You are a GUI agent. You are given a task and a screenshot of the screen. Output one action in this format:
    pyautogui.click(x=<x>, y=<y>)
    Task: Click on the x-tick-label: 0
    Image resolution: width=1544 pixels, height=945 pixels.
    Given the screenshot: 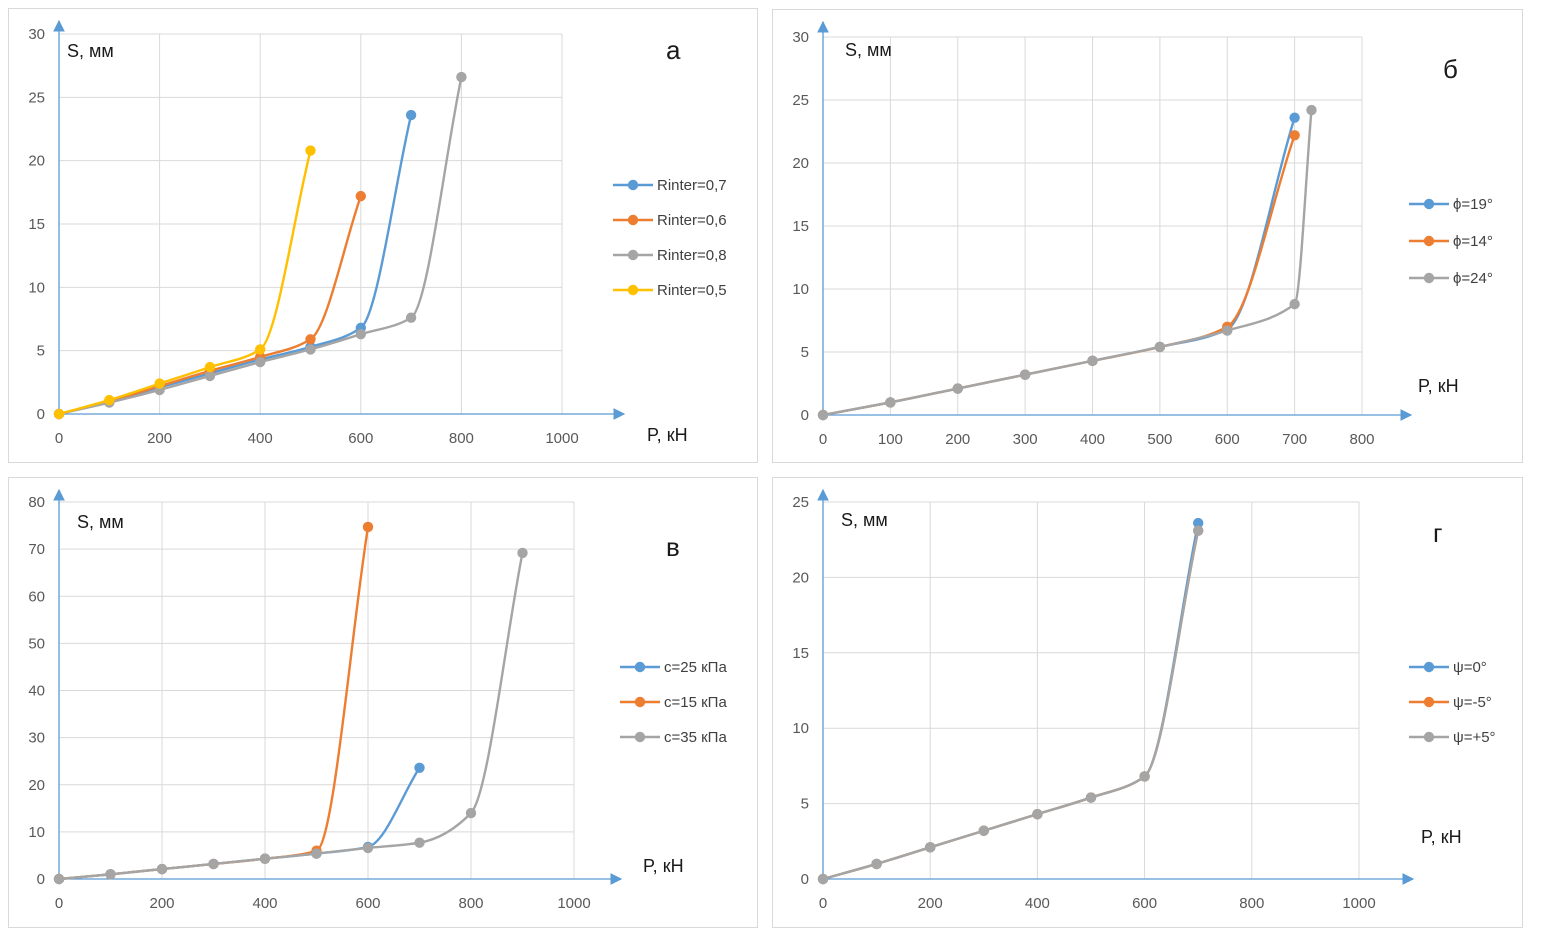 What is the action you would take?
    pyautogui.click(x=823, y=903)
    